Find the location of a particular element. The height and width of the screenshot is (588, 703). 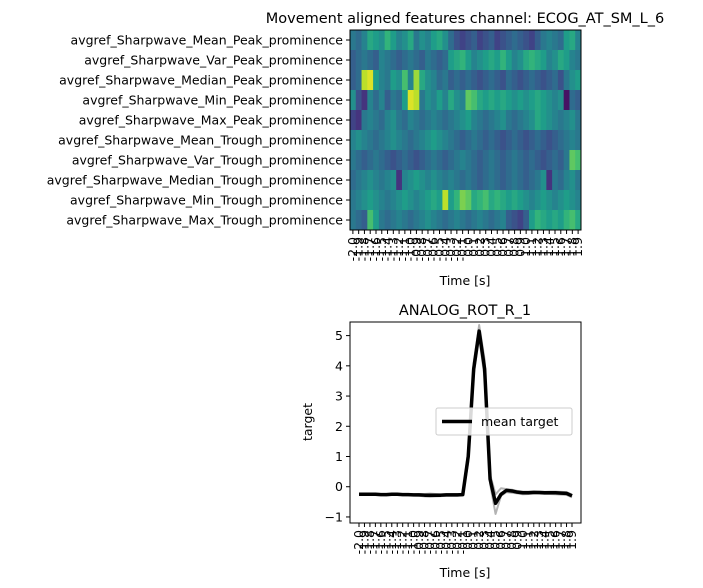

heatmap-x-tick-label: 0.3 is located at coordinates (485, 247).